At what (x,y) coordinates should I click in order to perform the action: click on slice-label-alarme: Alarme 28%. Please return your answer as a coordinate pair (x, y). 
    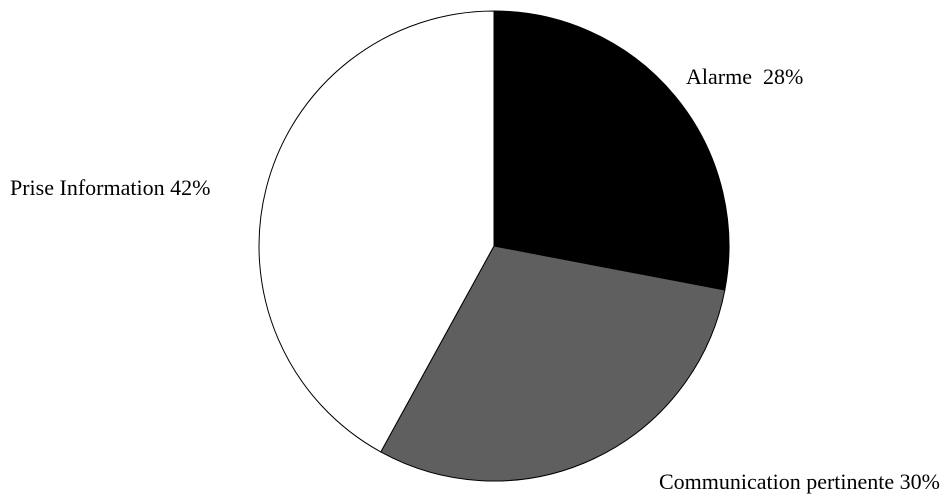
    Looking at the image, I should click on (744, 76).